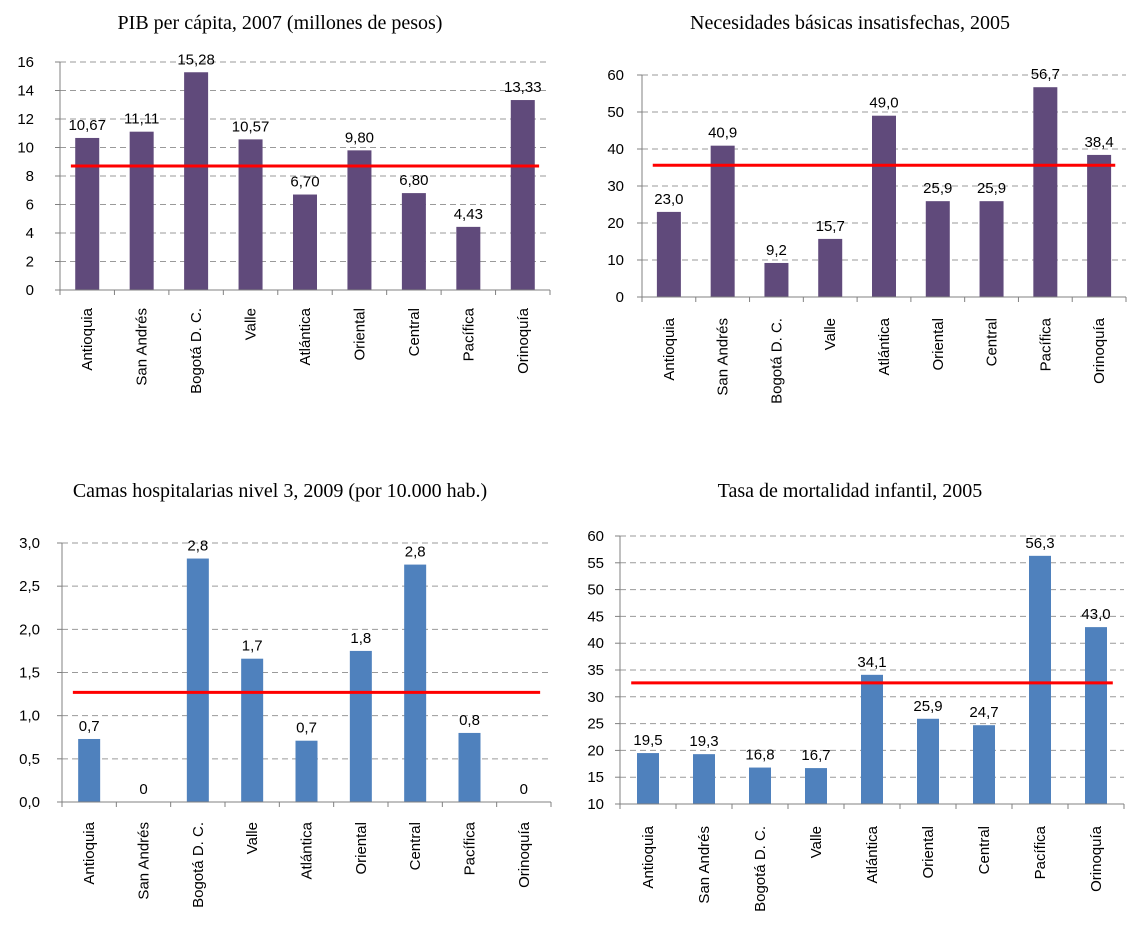  Describe the element at coordinates (647, 740) in the screenshot. I see `data-label: 19,5` at that location.